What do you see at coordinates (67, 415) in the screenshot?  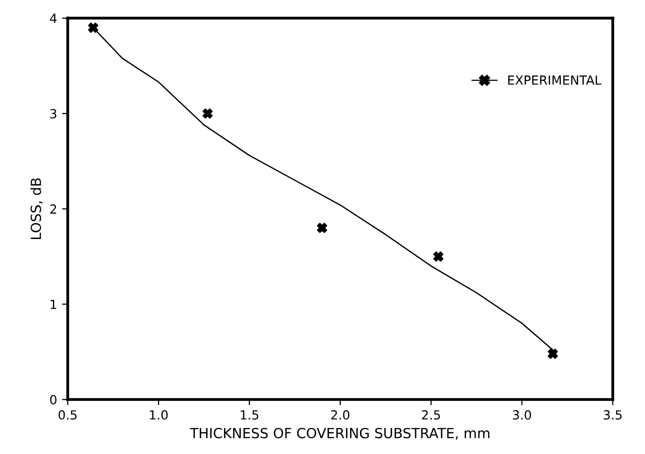 I see `x-tick-label: 0.5` at bounding box center [67, 415].